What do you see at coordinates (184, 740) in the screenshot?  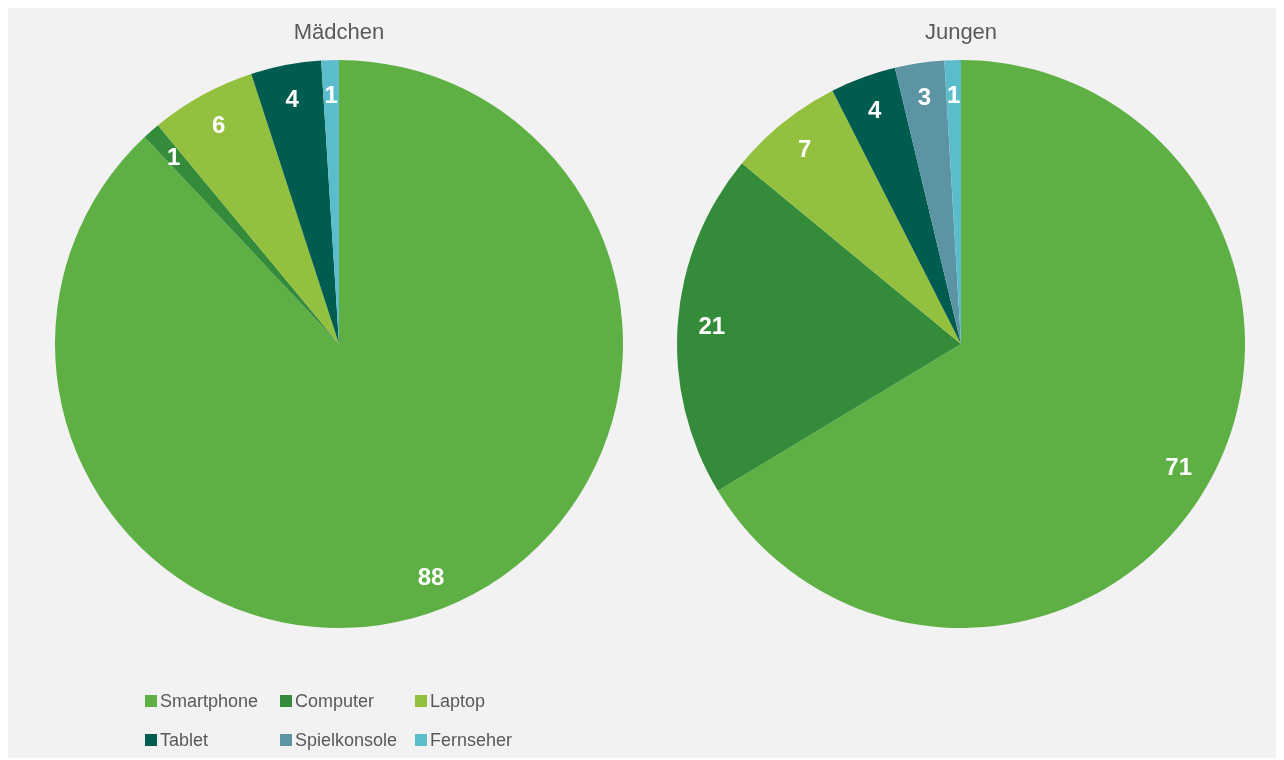 I see `legend-label: Tablet` at bounding box center [184, 740].